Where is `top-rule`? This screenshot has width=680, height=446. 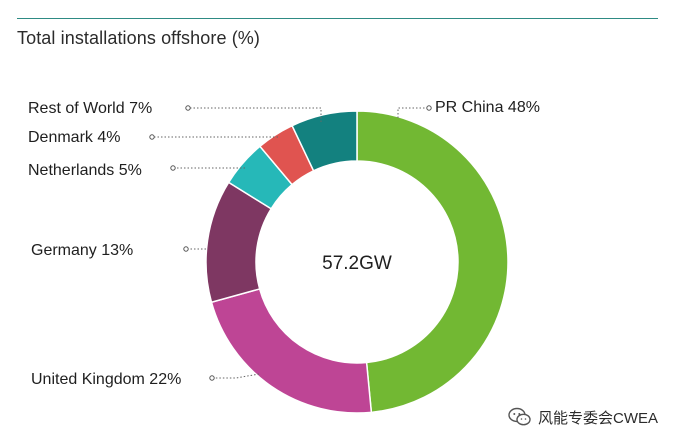 top-rule is located at coordinates (337, 18).